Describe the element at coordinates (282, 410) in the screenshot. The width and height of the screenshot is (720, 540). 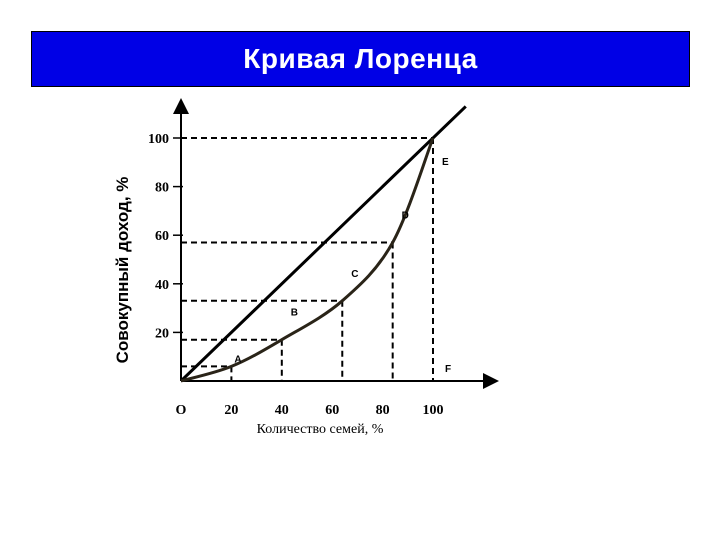
I see `x-tick-label-40: 40` at that location.